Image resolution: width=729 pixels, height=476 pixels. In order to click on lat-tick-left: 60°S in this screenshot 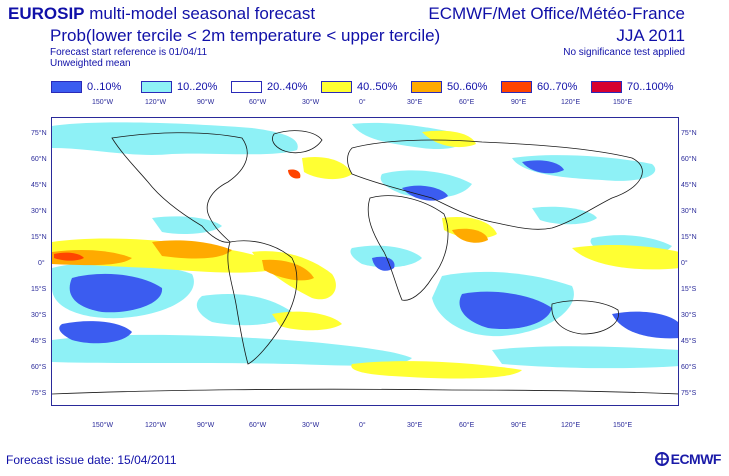, I will do `click(39, 367)`.